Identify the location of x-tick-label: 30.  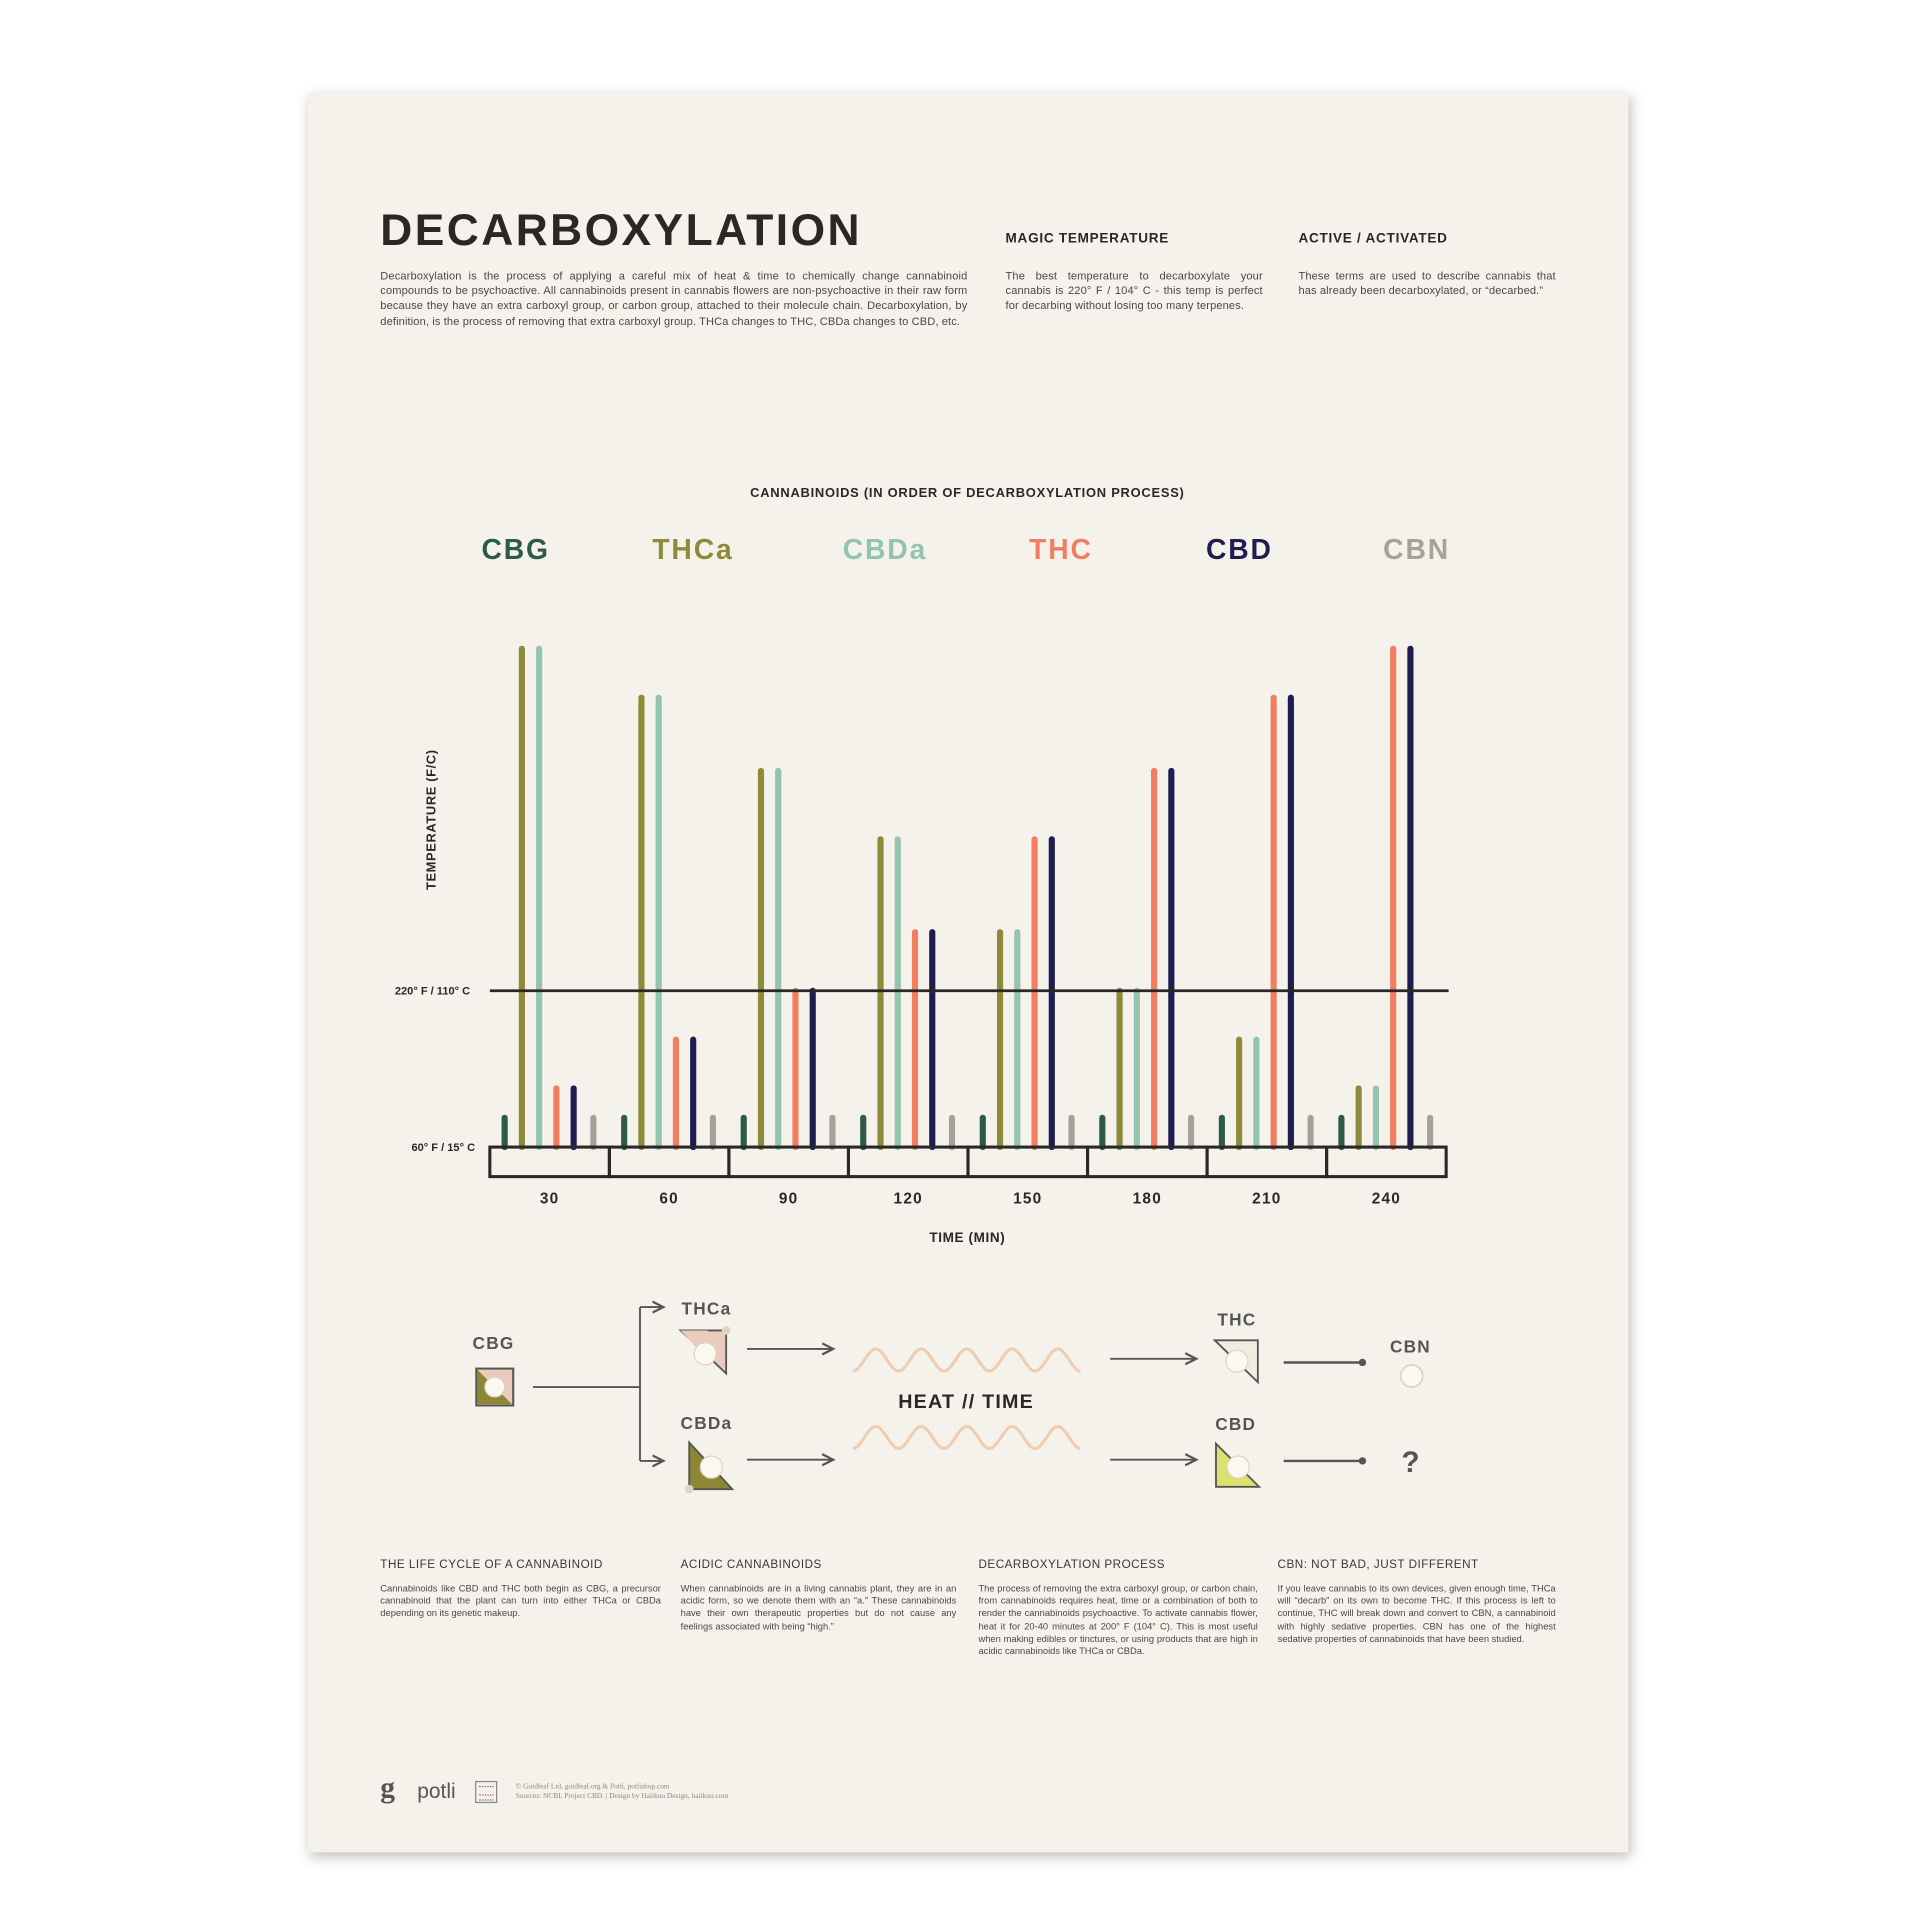
(550, 1199).